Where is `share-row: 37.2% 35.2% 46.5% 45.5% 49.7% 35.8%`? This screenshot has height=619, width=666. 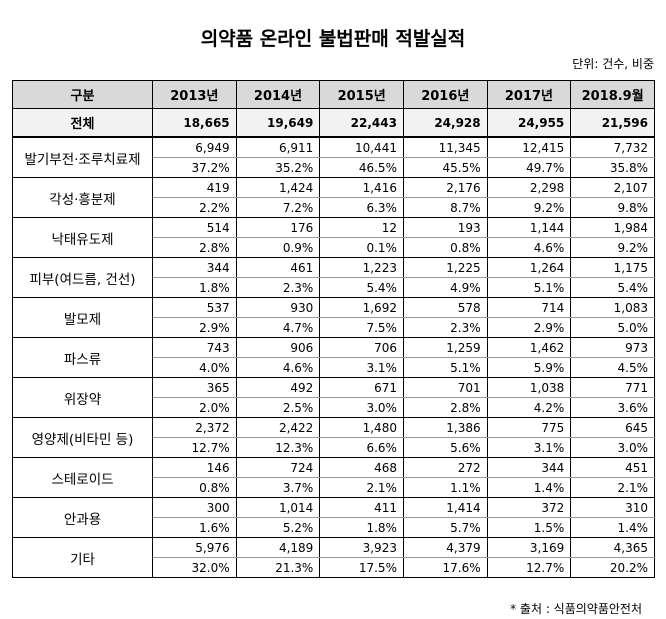 share-row: 37.2% 35.2% 46.5% 45.5% 49.7% 35.8% is located at coordinates (334, 167).